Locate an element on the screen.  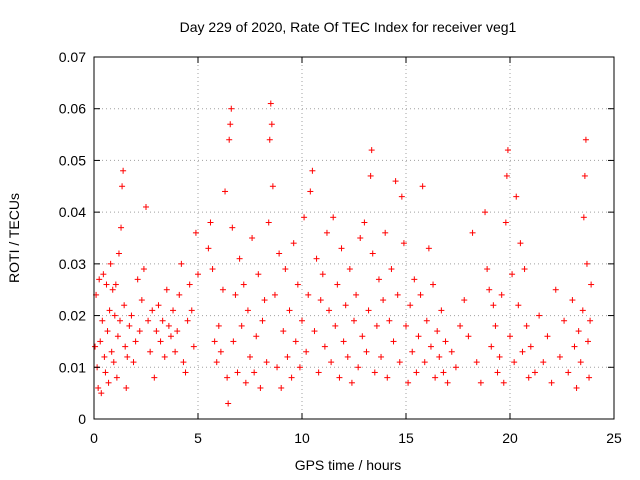
y-axis-label: ROTI / TECUs is located at coordinates (14, 238).